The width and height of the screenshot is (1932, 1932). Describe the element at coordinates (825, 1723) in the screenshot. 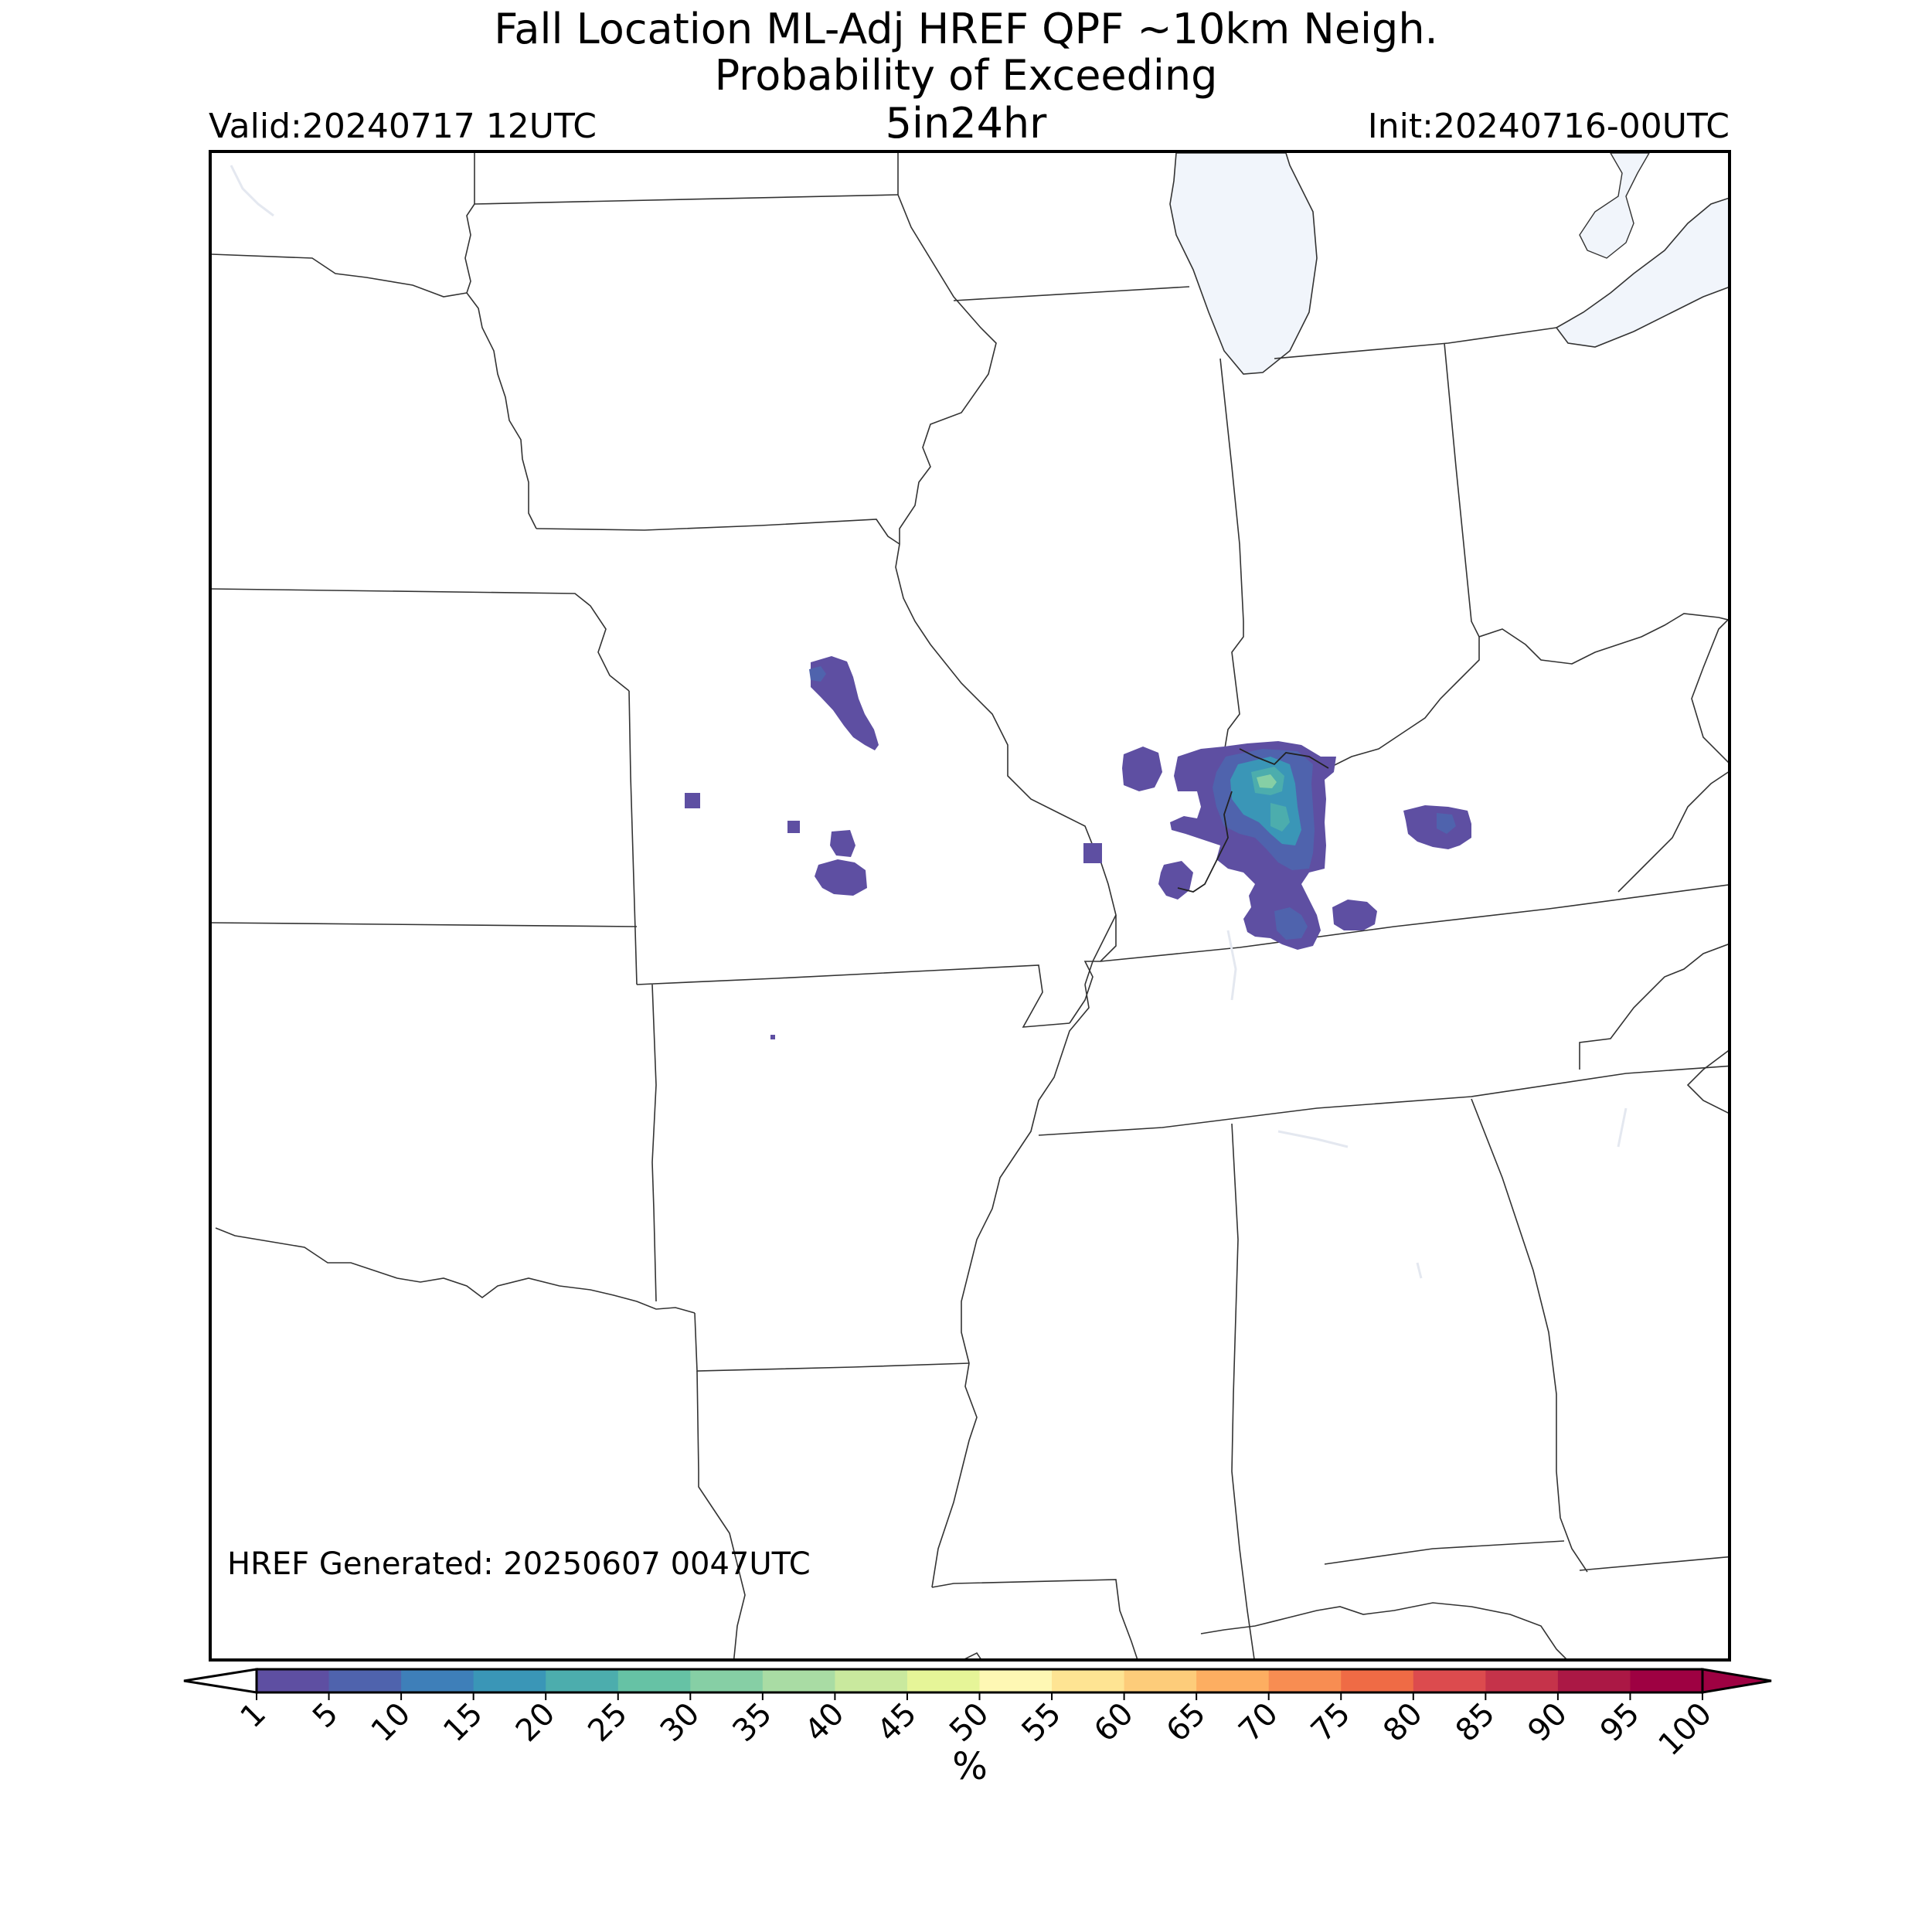

I see `colorbar-tick-label: 40` at that location.